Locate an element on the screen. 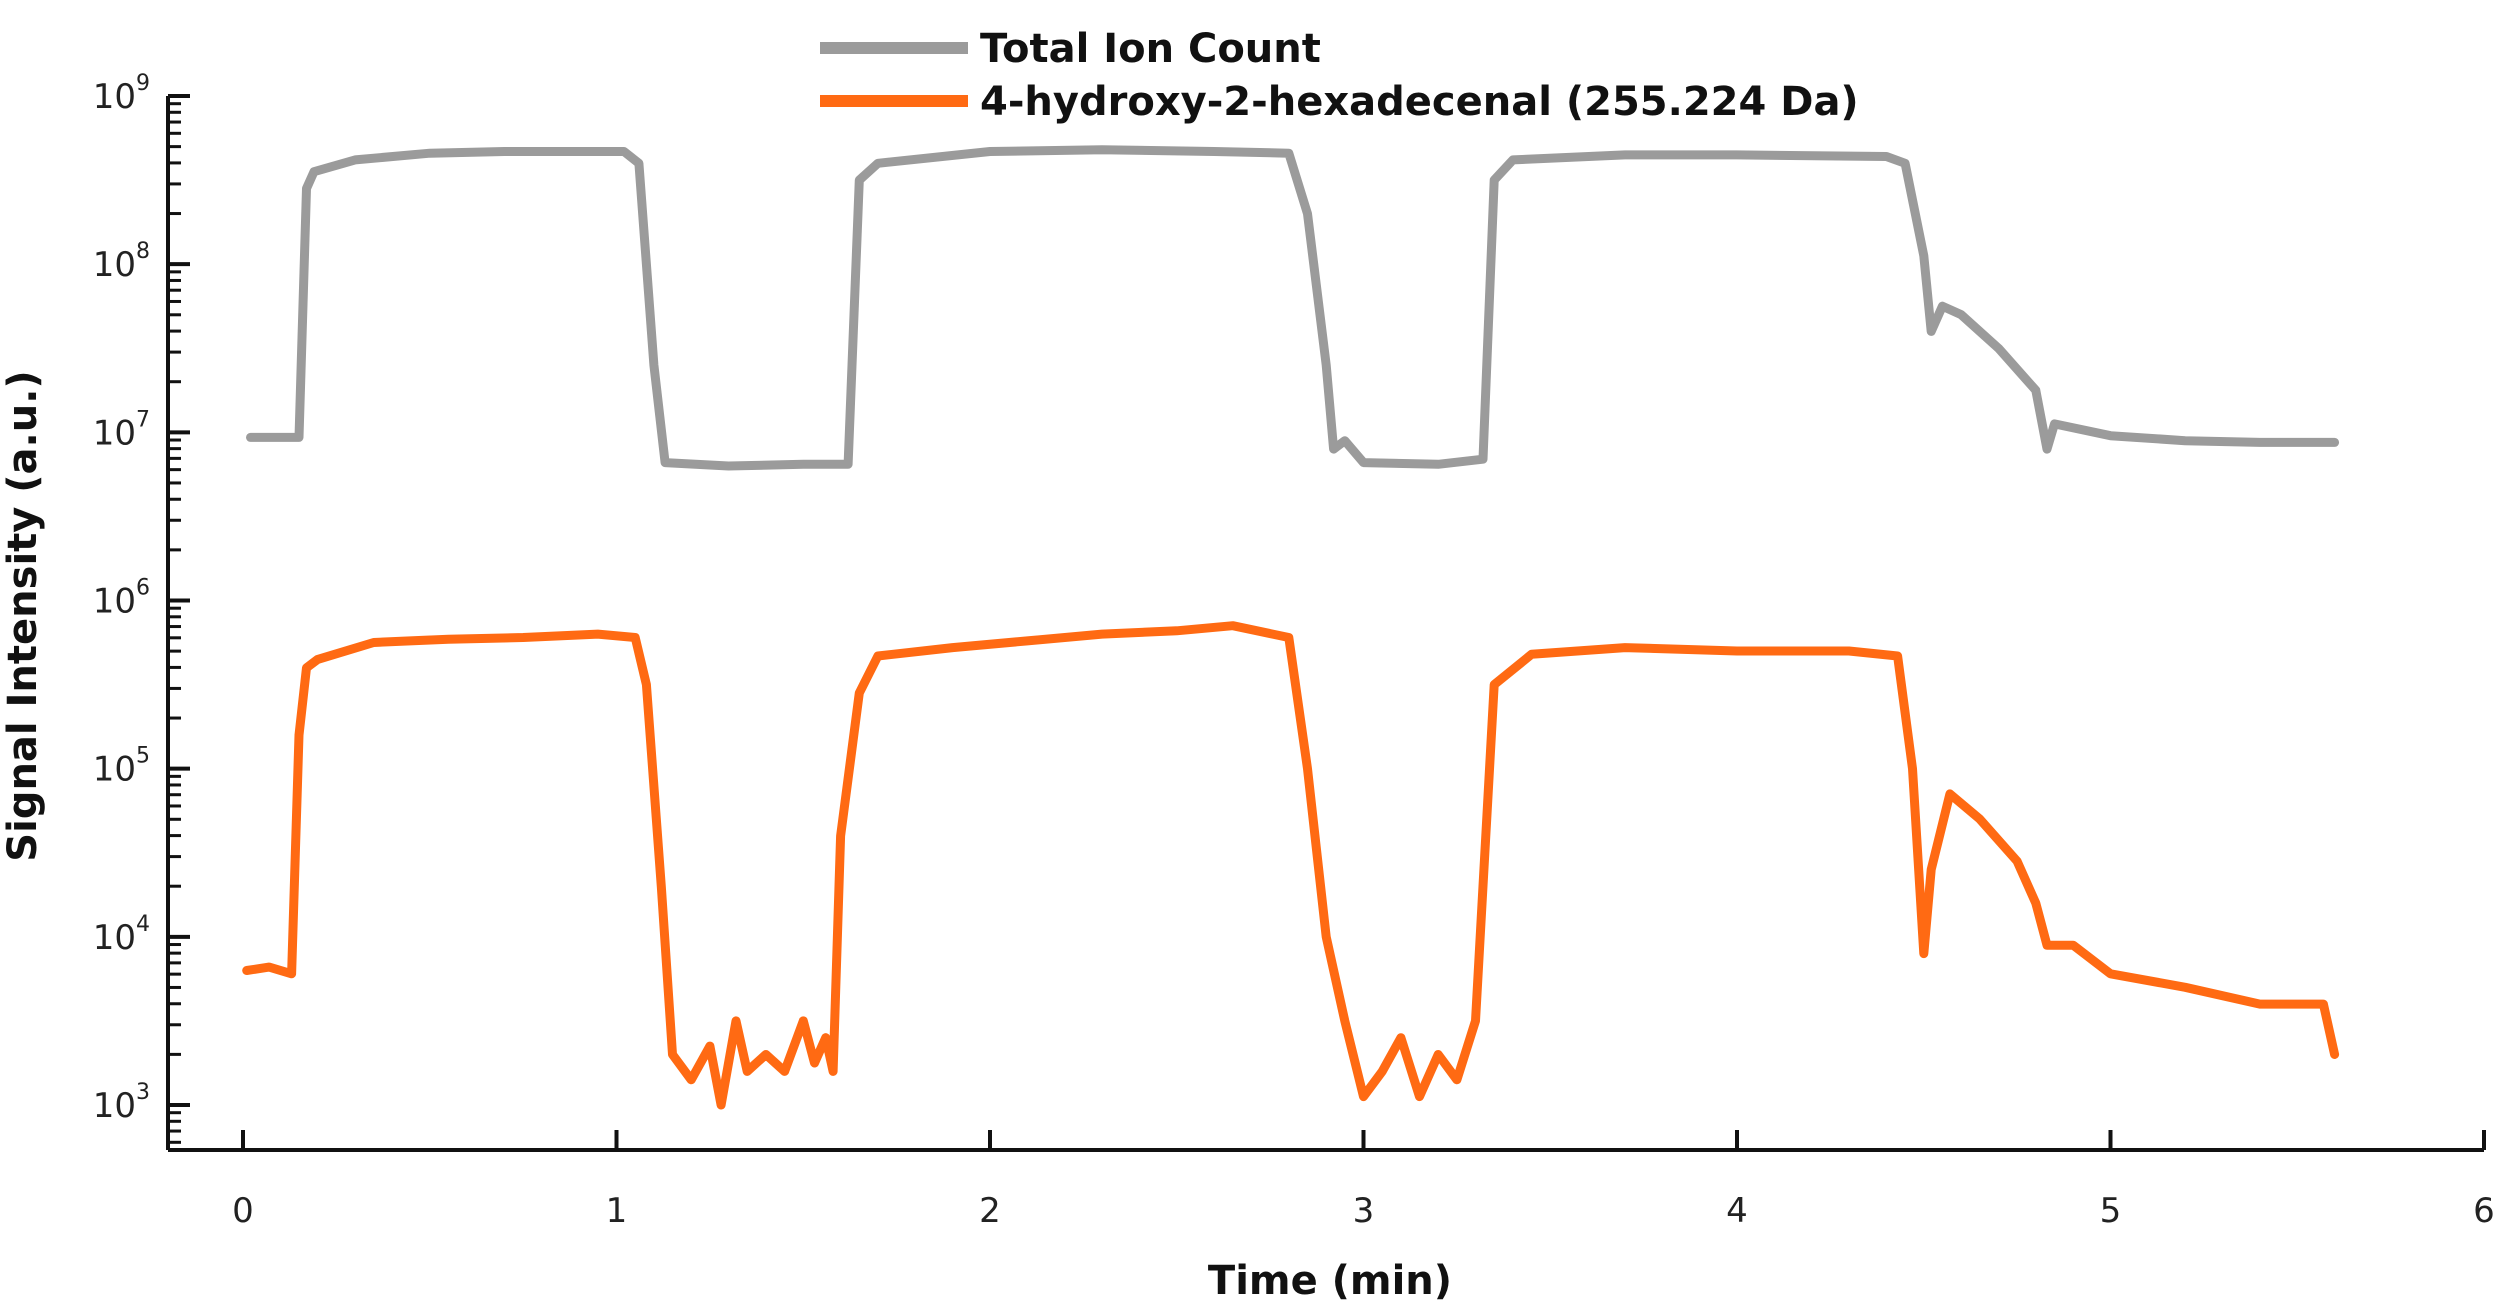 This screenshot has height=1301, width=2500. y-tick-label: 10⁵ is located at coordinates (121, 767).